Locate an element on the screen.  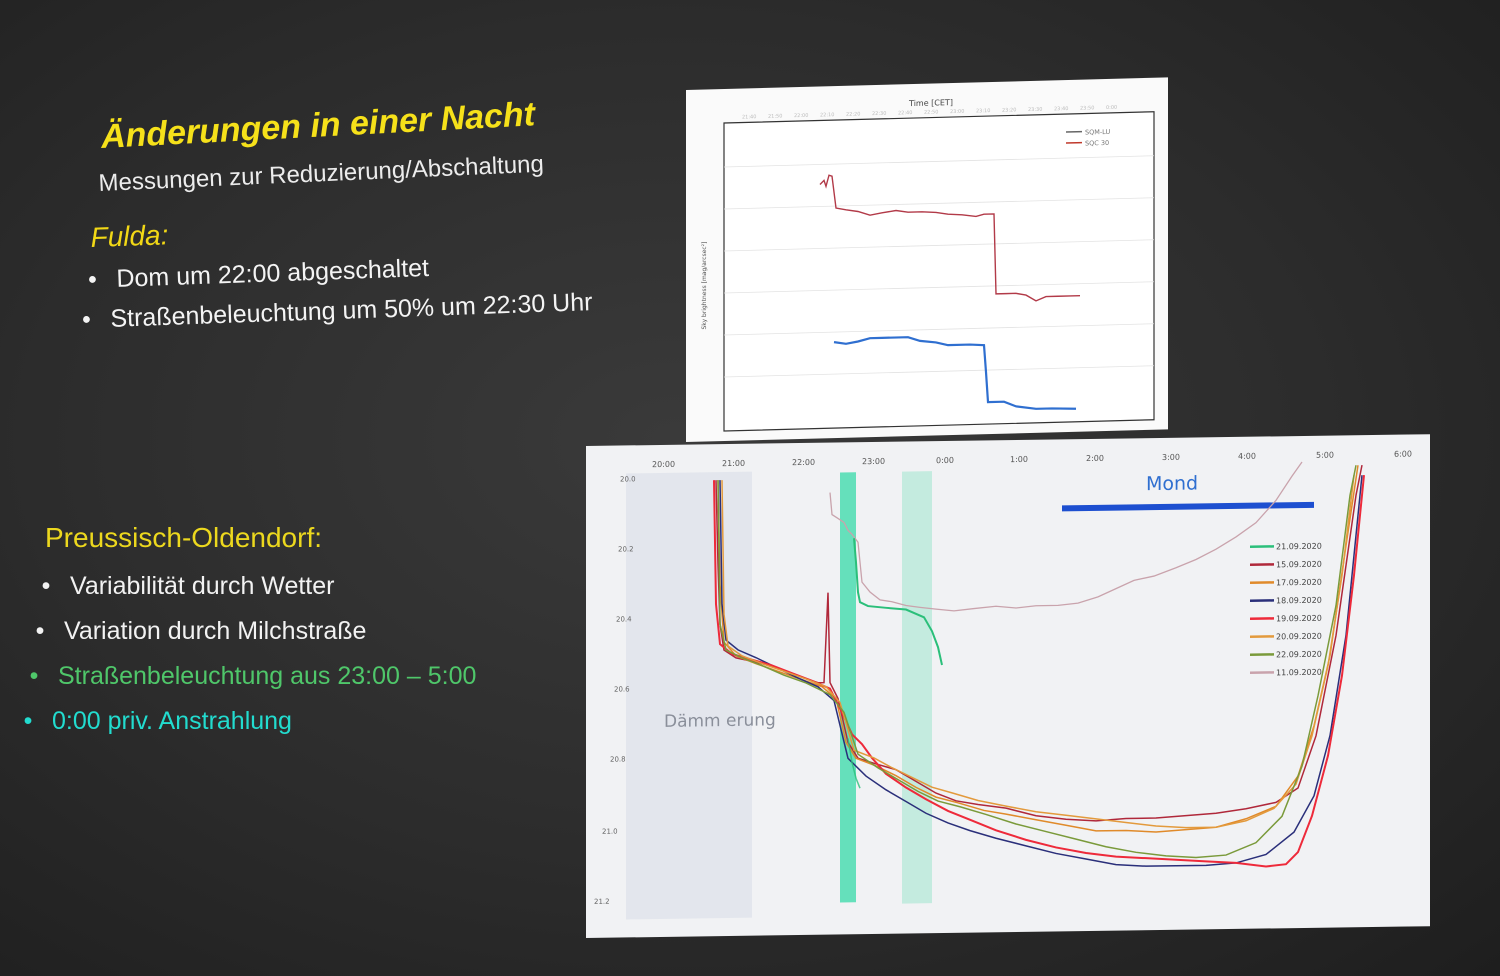
fulda-bullet-1: • Dom um 22:00 abgeschaltet is located at coordinates (258, 273).